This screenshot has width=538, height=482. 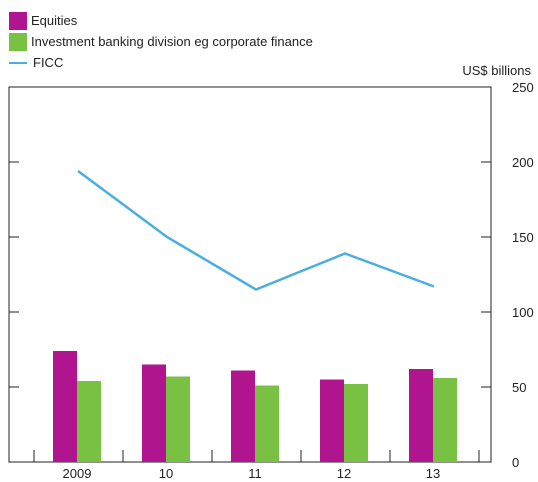 What do you see at coordinates (523, 312) in the screenshot?
I see `y-tick-label: 100` at bounding box center [523, 312].